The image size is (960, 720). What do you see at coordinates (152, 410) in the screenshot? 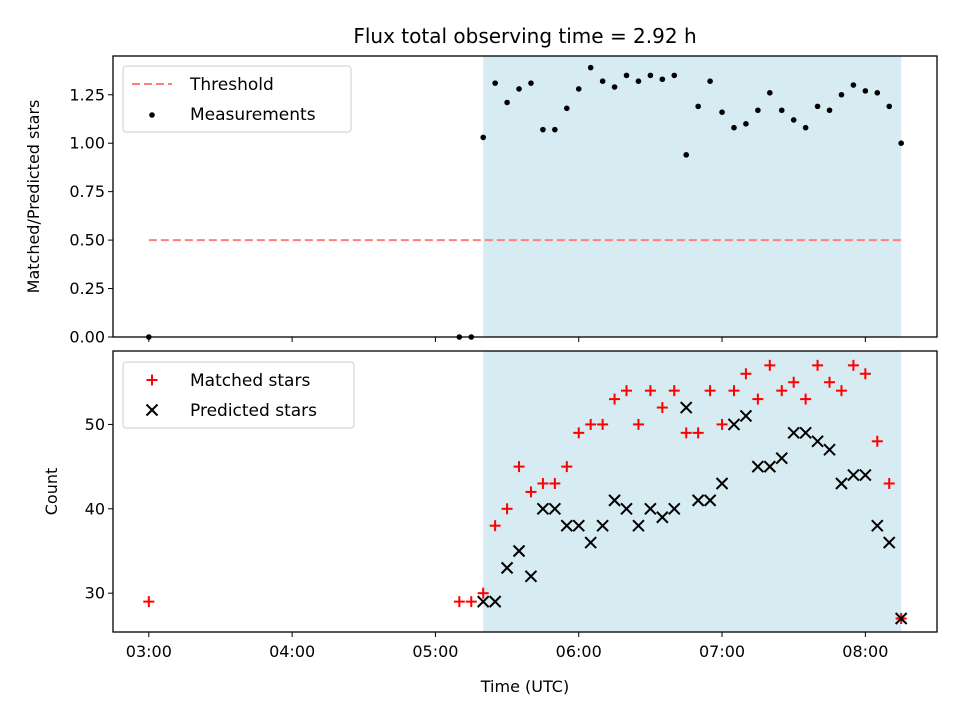
I see `legend-predicted-swatch` at bounding box center [152, 410].